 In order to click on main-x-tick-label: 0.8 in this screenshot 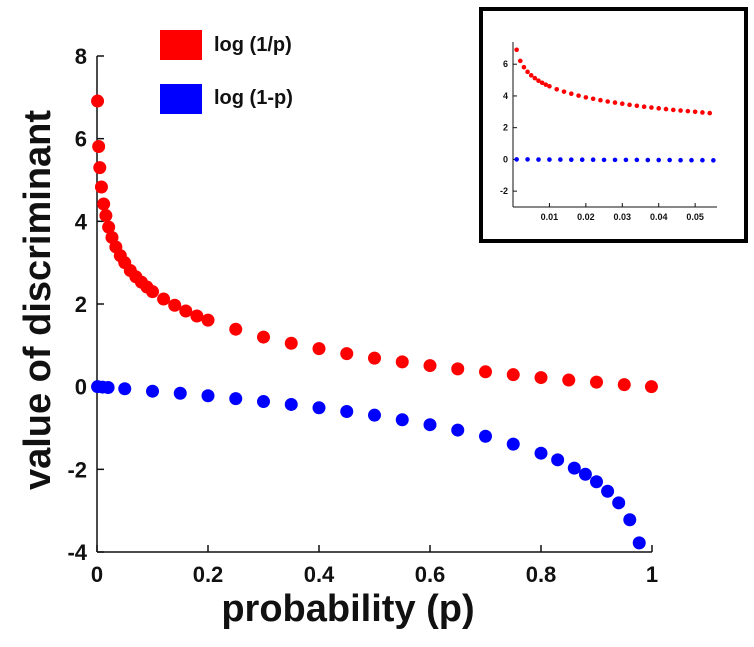, I will do `click(541, 574)`.